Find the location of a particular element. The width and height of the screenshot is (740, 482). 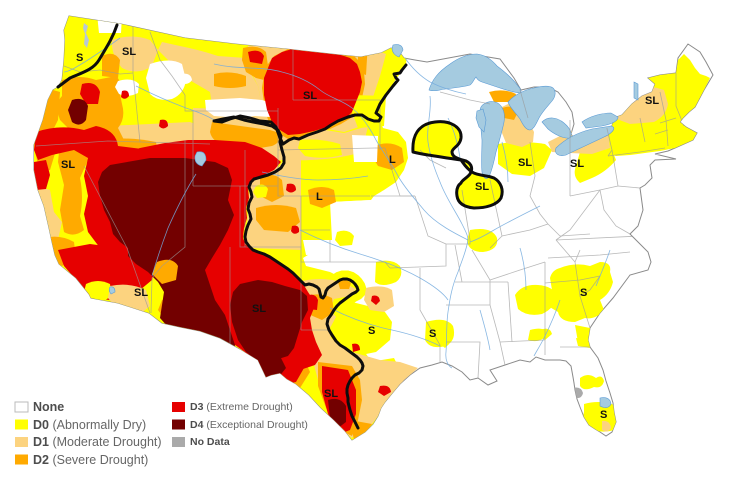

svg-text: D1 (Moderate Drought) is located at coordinates (97, 442).